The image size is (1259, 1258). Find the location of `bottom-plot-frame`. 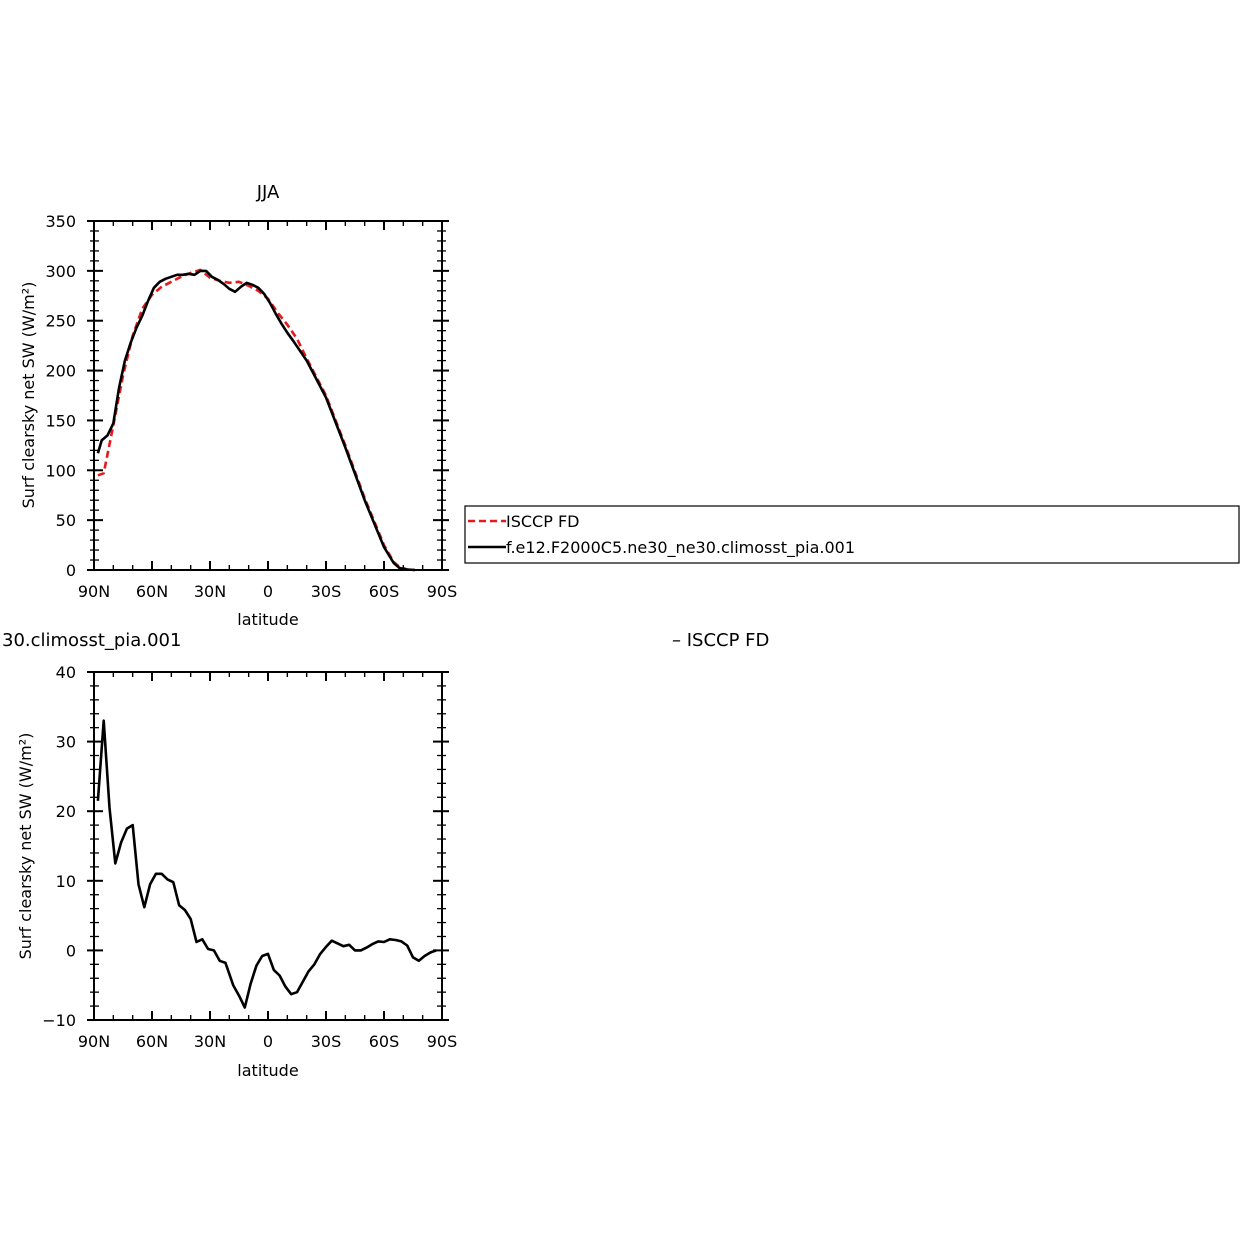

bottom-plot-frame is located at coordinates (268, 846).